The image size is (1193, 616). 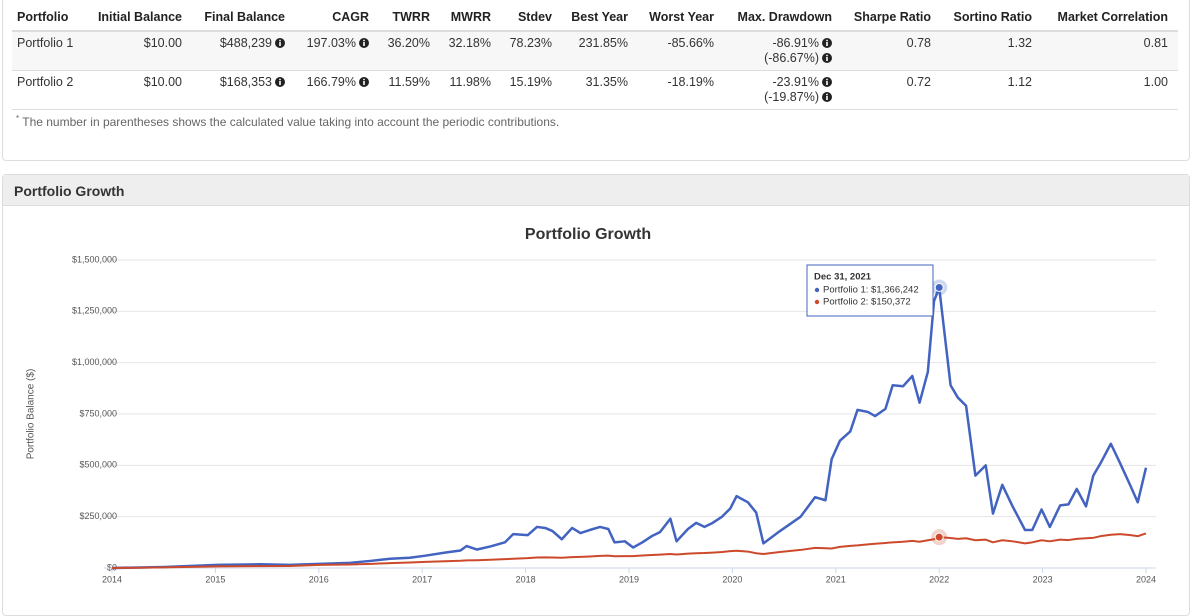 I want to click on cell-text: Initial Balance, so click(x=139, y=17).